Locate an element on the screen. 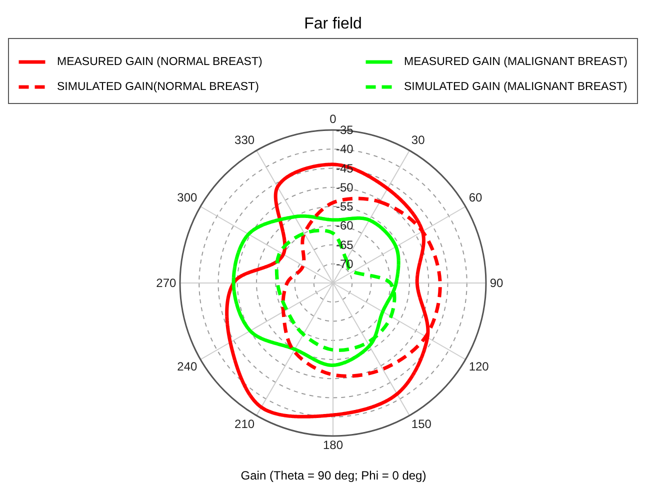  y-tick-label: -40 is located at coordinates (345, 149).